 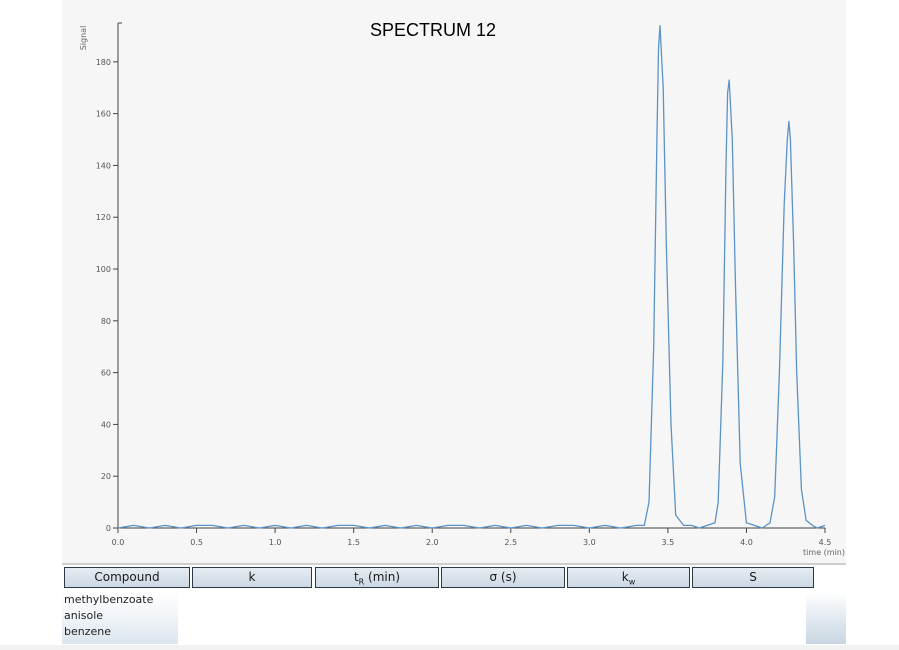 I want to click on x-tick-label-0.5: 0.5, so click(x=196, y=542).